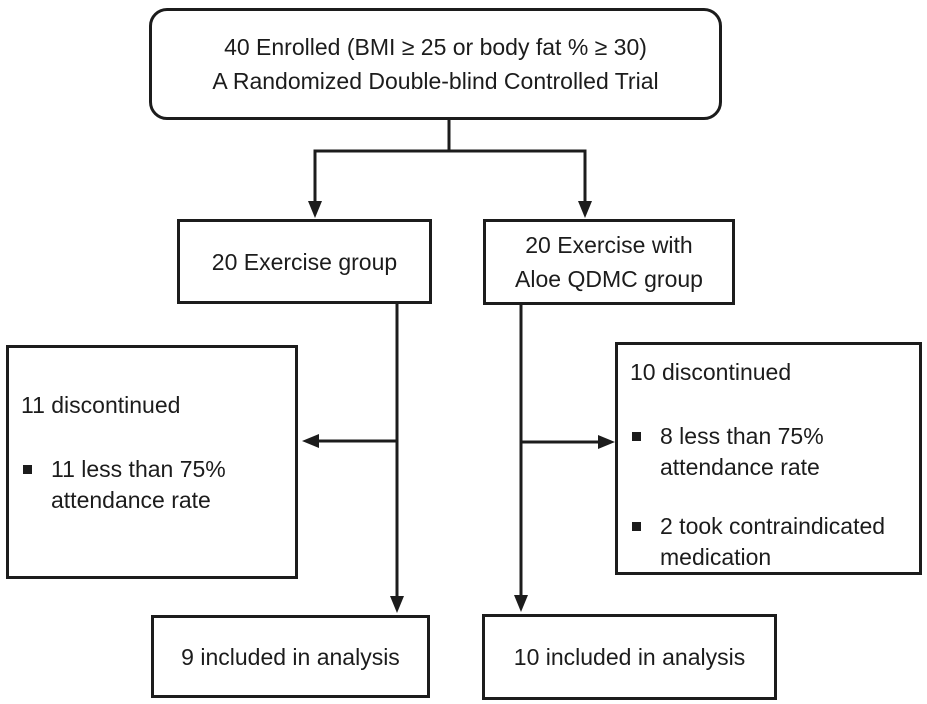  I want to click on exercise-group-label: 20 Exercise group, so click(304, 261).